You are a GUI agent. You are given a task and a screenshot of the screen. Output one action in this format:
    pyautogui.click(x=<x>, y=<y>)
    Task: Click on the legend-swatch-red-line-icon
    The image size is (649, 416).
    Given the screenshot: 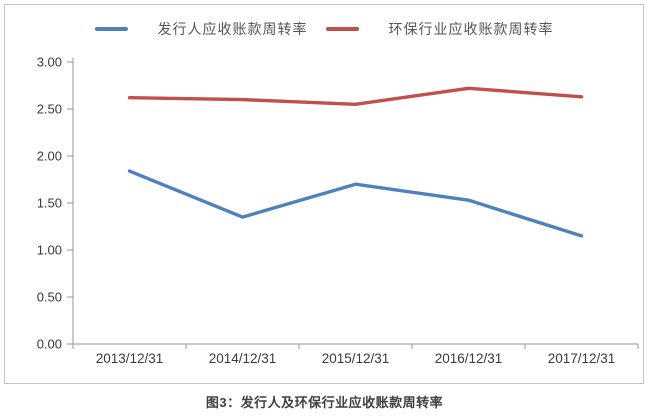 What is the action you would take?
    pyautogui.click(x=342, y=29)
    